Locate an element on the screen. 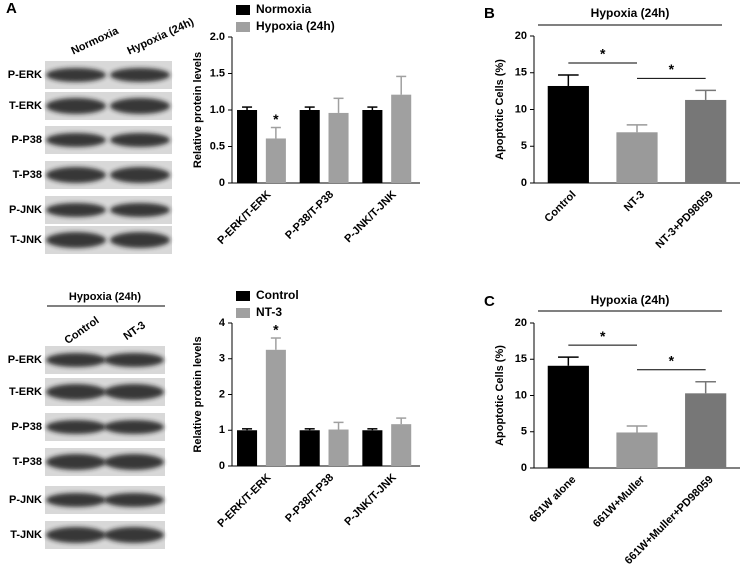 Image resolution: width=746 pixels, height=574 pixels. y-tick-label: 2 is located at coordinates (222, 394).